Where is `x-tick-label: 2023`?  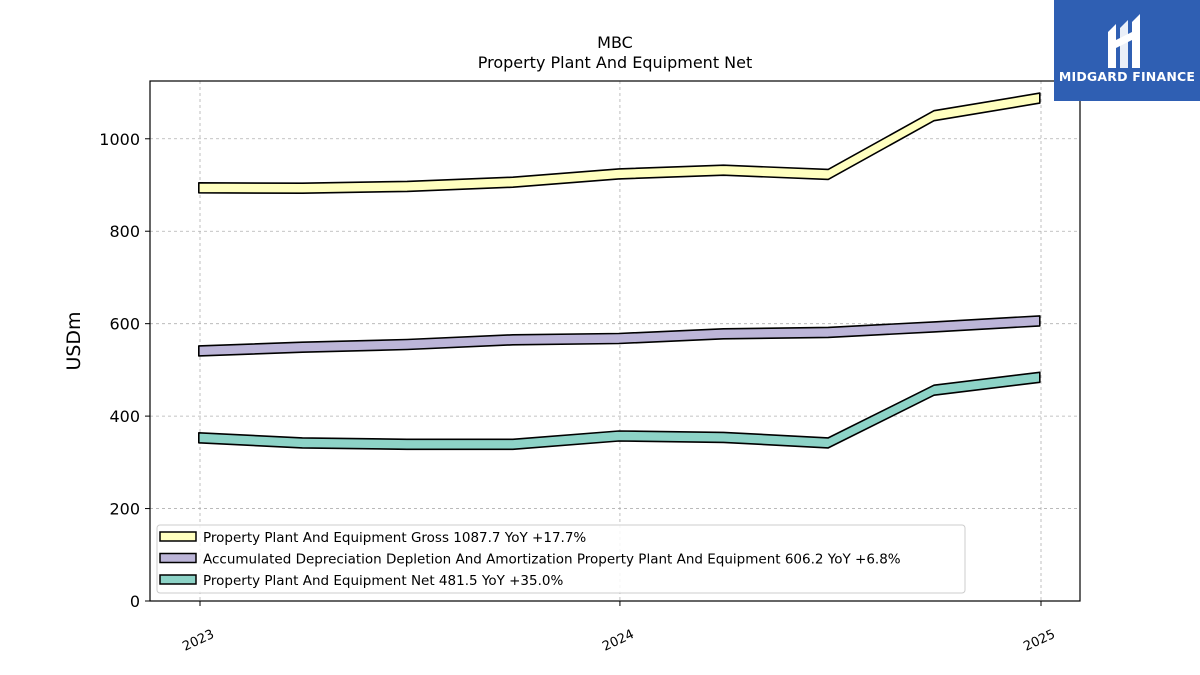 x-tick-label: 2023 is located at coordinates (198, 641).